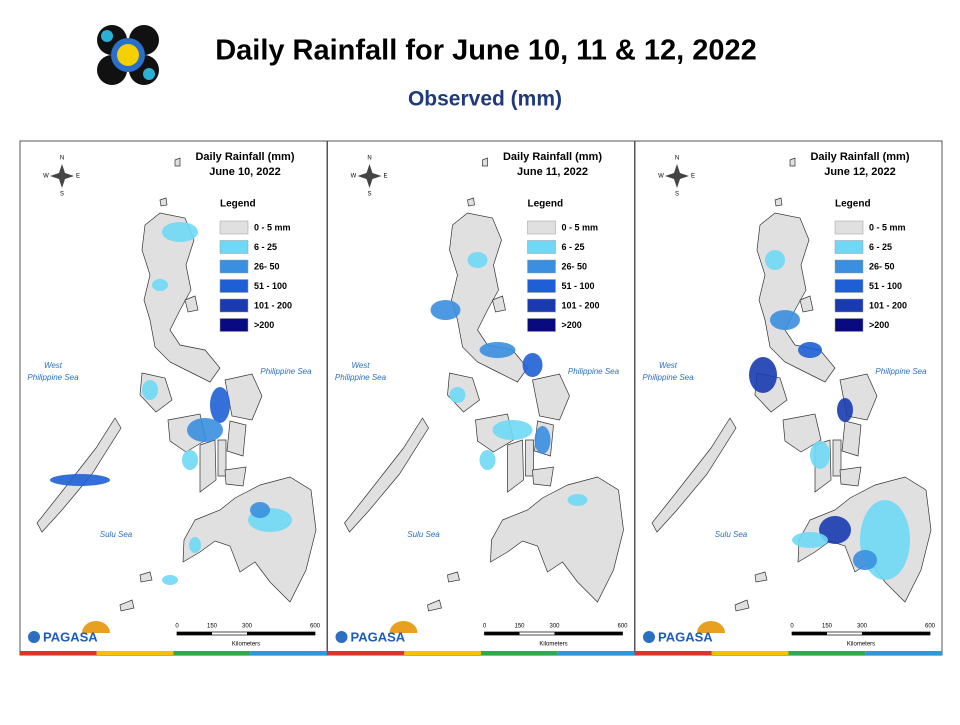  I want to click on compass-star, so click(677, 176).